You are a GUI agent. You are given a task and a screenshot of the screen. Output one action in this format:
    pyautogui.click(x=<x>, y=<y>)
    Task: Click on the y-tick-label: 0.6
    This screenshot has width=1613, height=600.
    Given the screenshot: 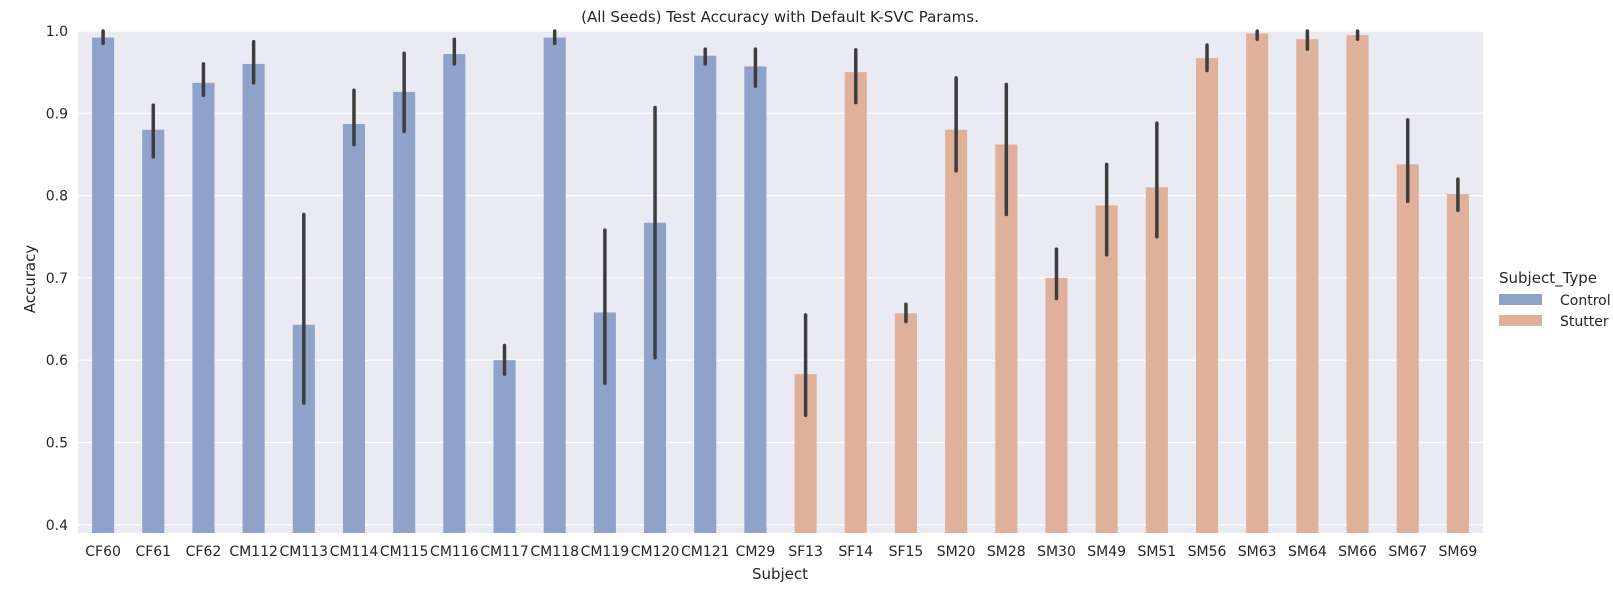 What is the action you would take?
    pyautogui.click(x=57, y=361)
    